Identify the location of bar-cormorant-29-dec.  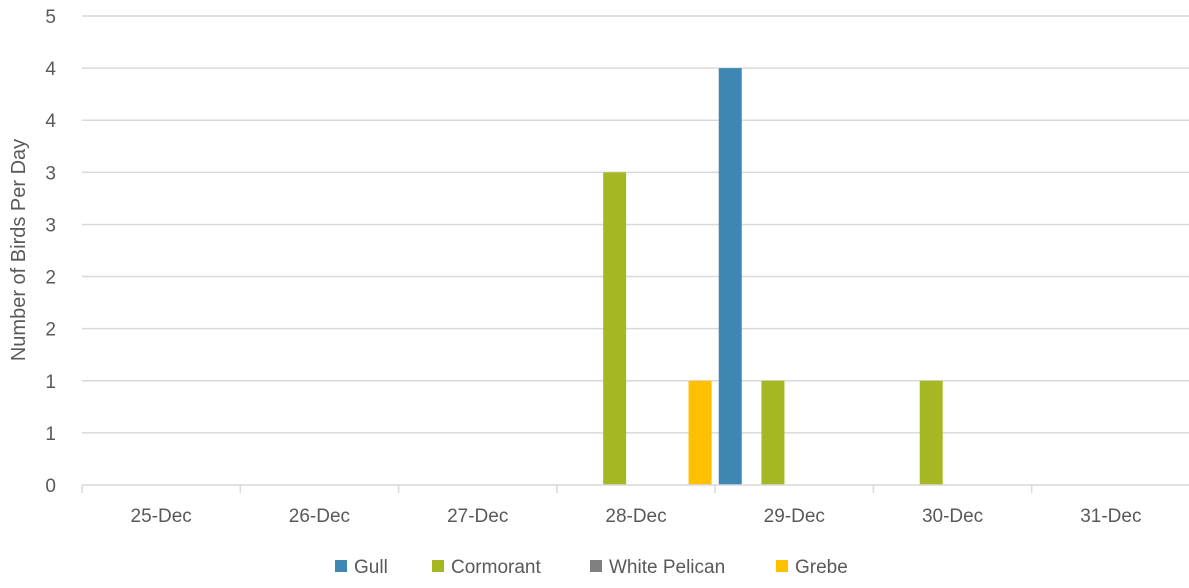
(773, 432).